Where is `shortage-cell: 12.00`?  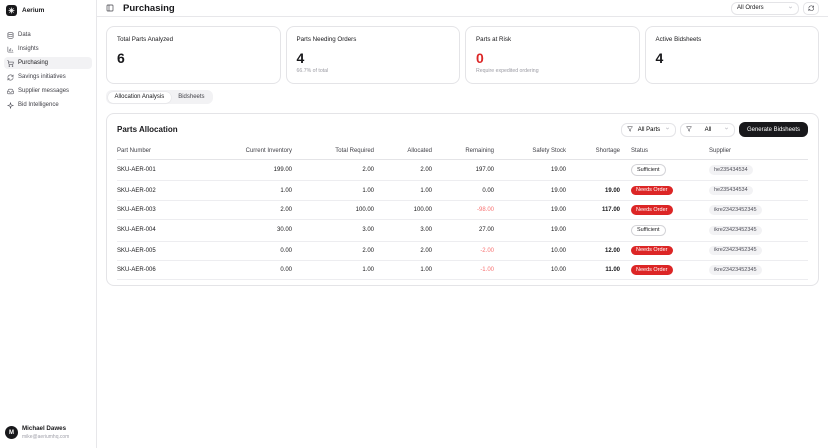 shortage-cell: 12.00 is located at coordinates (593, 251).